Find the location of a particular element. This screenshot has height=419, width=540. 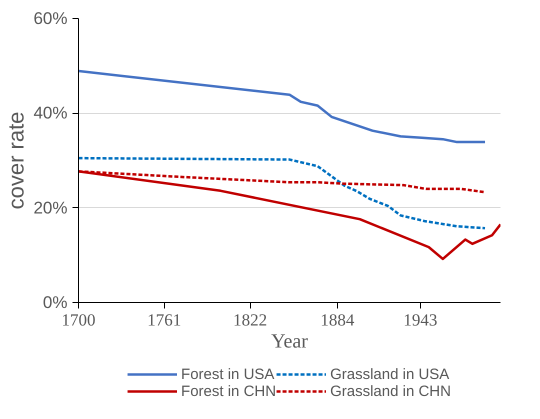

x-tick-label: 1761 is located at coordinates (164, 320).